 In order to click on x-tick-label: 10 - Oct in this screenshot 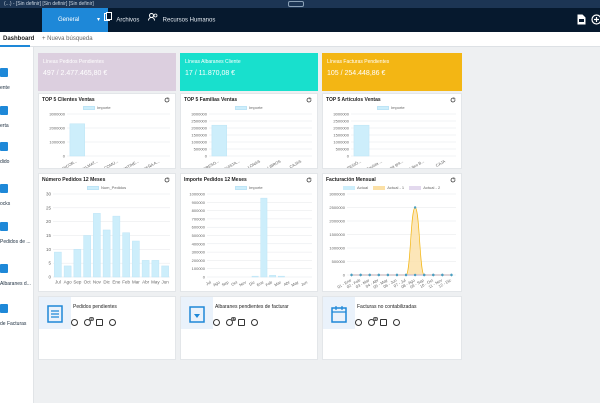, I will do `click(427, 283)`.